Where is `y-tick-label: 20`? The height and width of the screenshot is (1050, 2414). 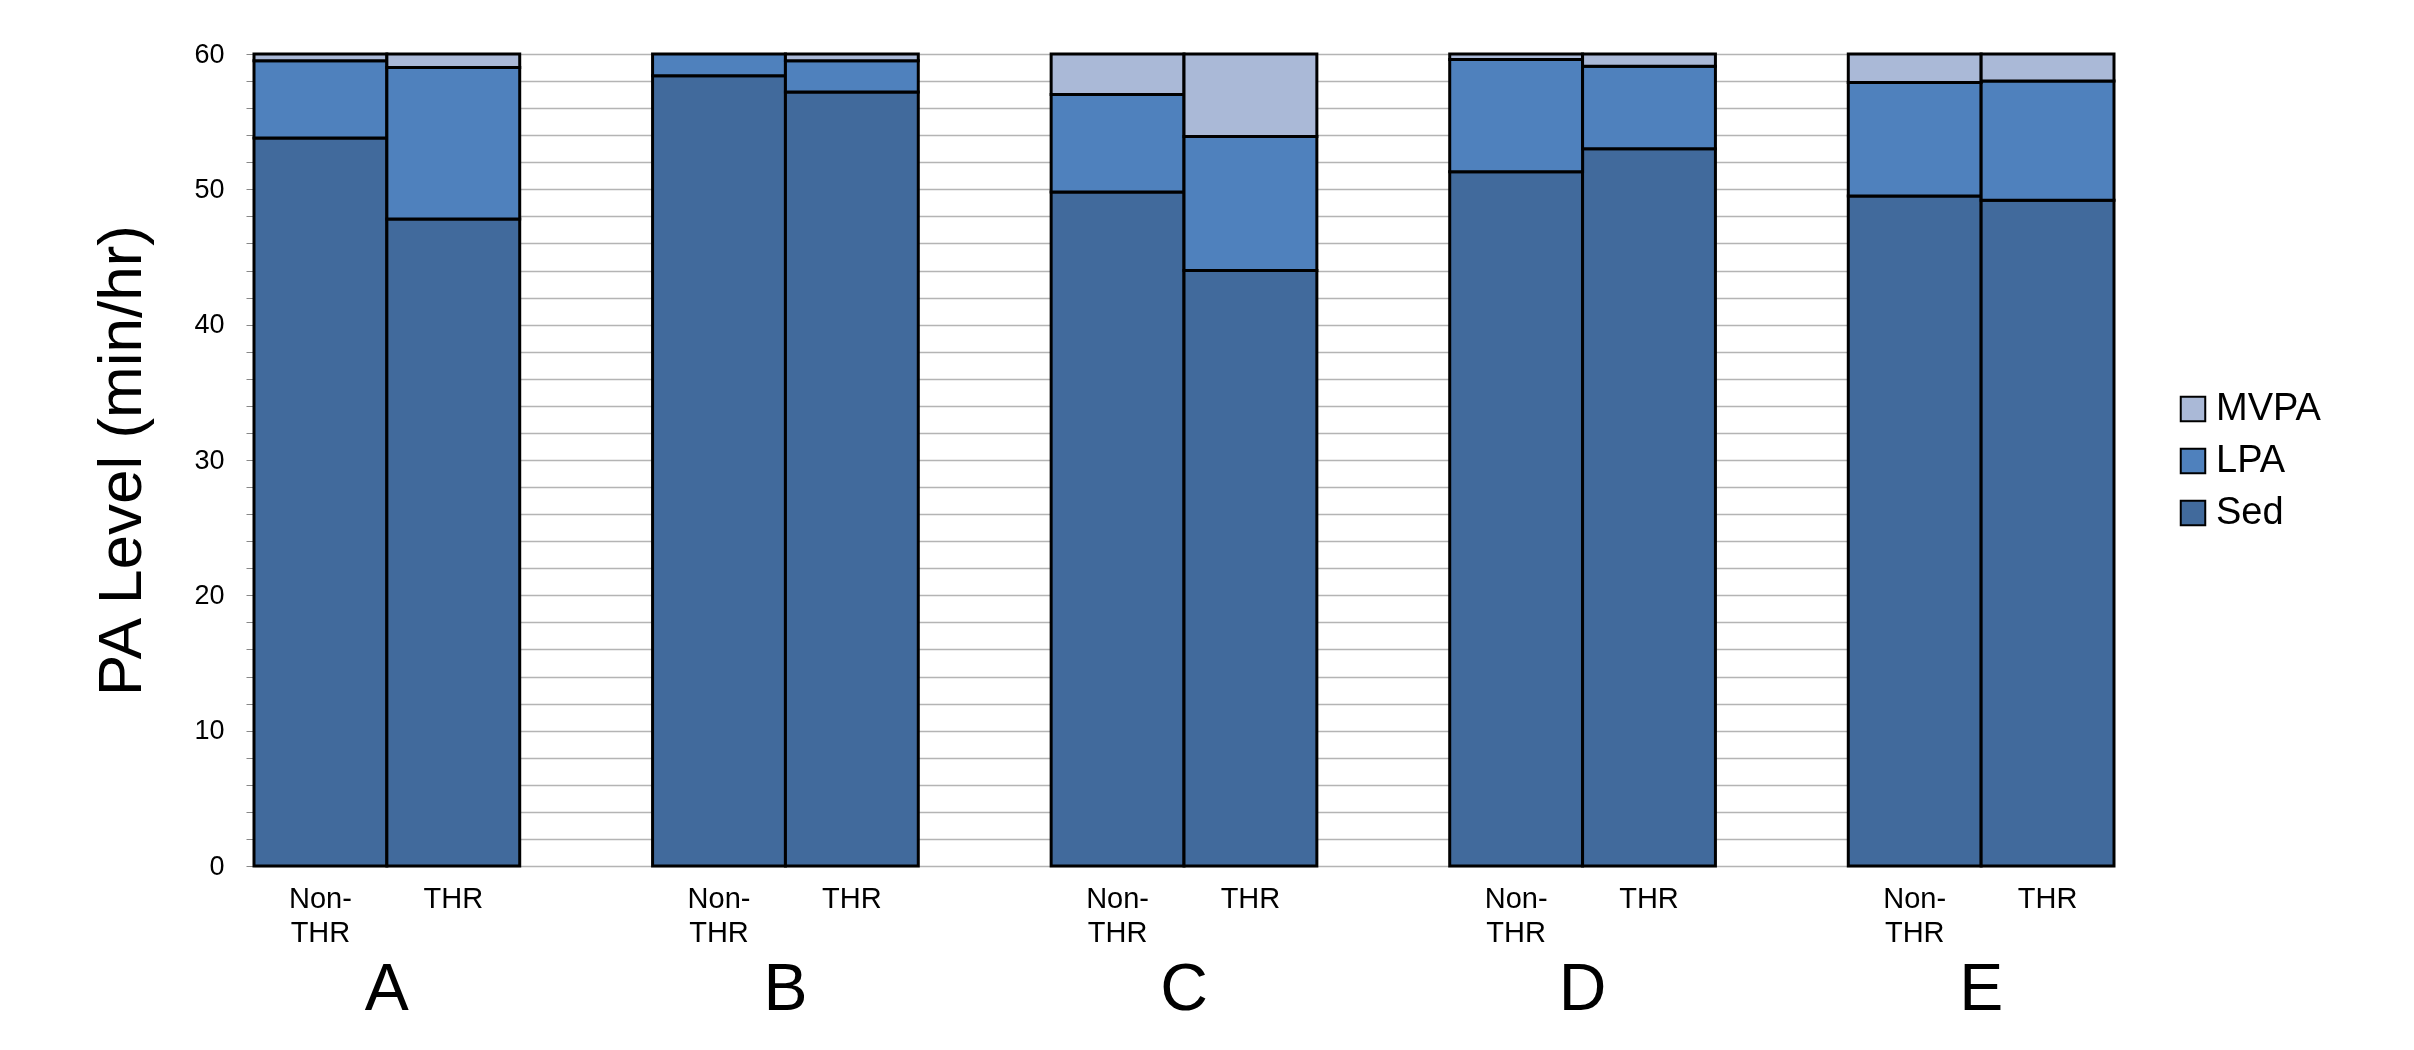
y-tick-label: 20 is located at coordinates (209, 594).